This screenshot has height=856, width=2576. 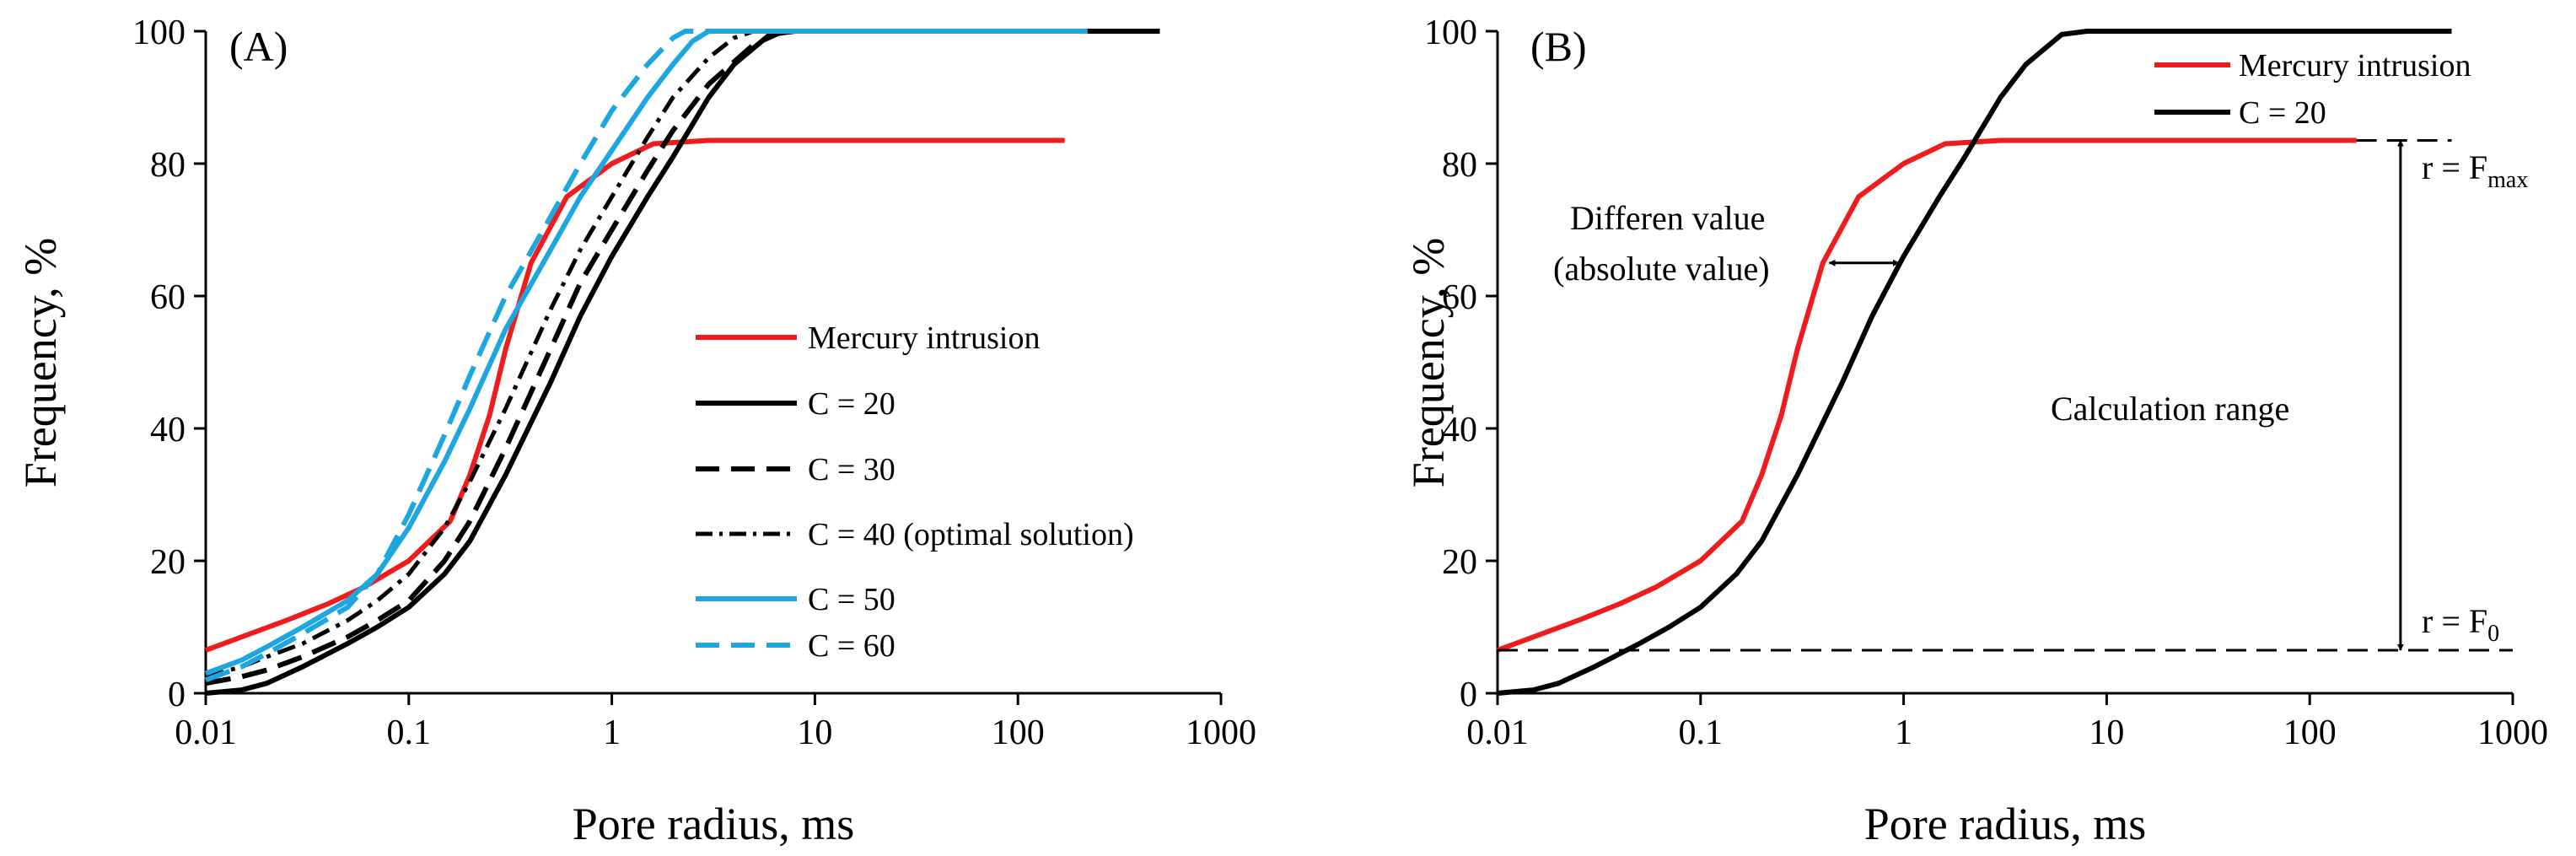 I want to click on panel-b-y-ticks: 0 20 40 60 80 100, so click(x=1461, y=364).